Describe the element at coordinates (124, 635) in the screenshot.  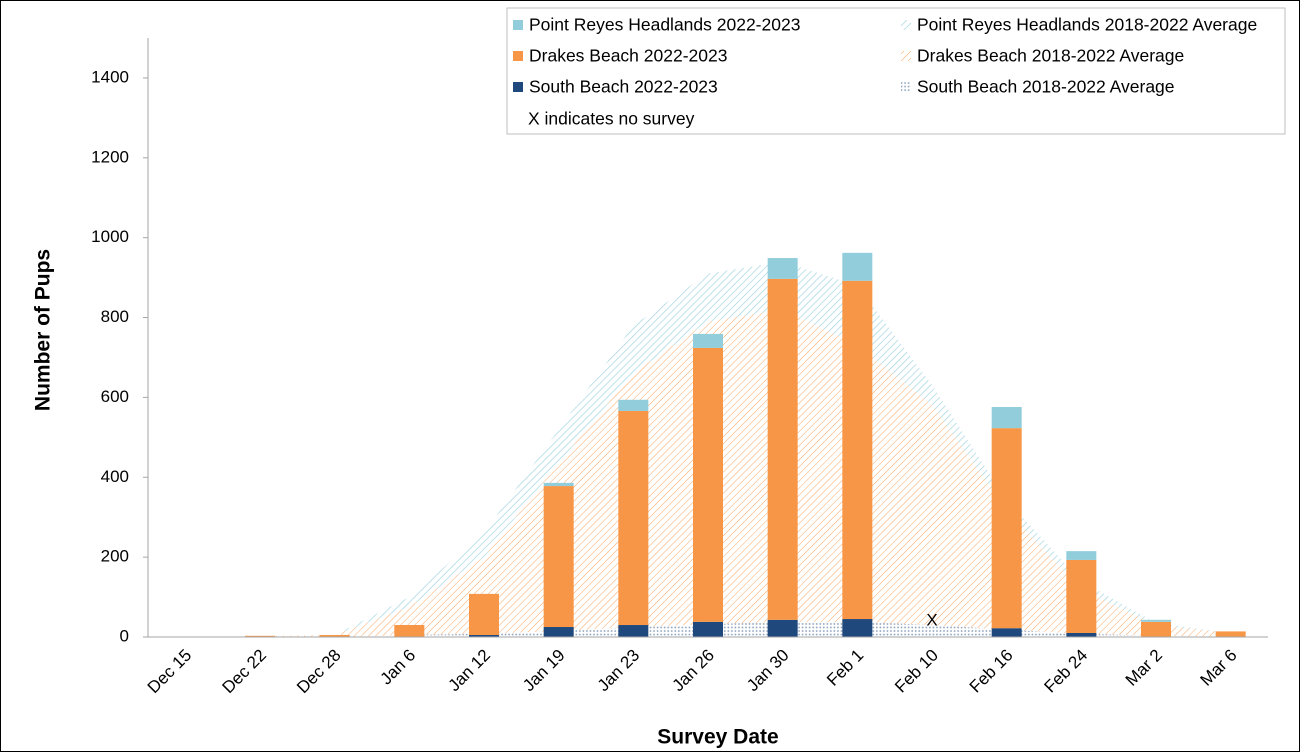
I see `y-tick-label: 0` at that location.